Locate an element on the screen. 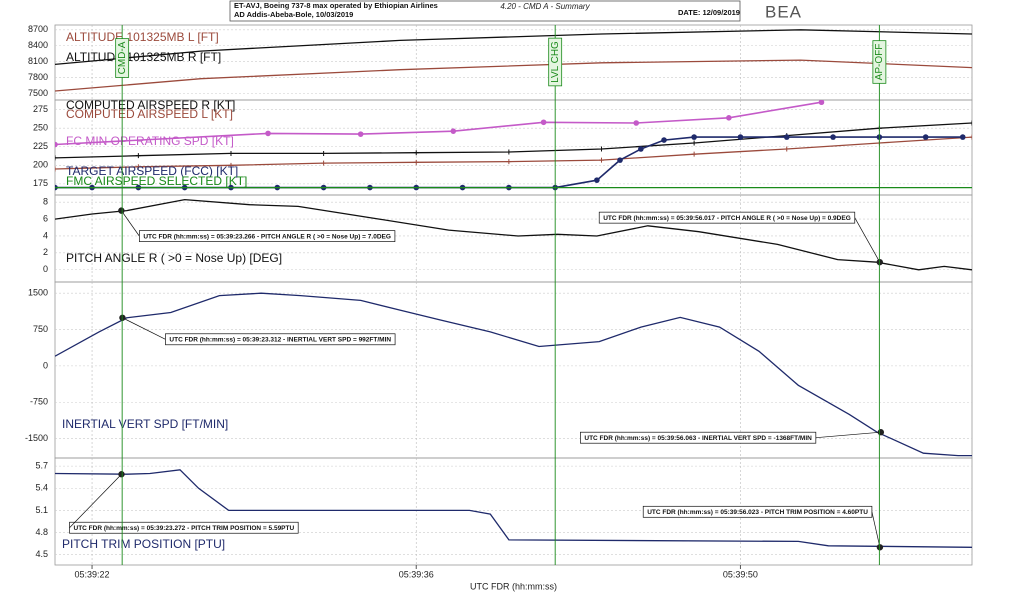 This screenshot has height=602, width=1024. series-label: PITCH ANGLE R ( >0 = Nose Up) [DEG] is located at coordinates (174, 258).